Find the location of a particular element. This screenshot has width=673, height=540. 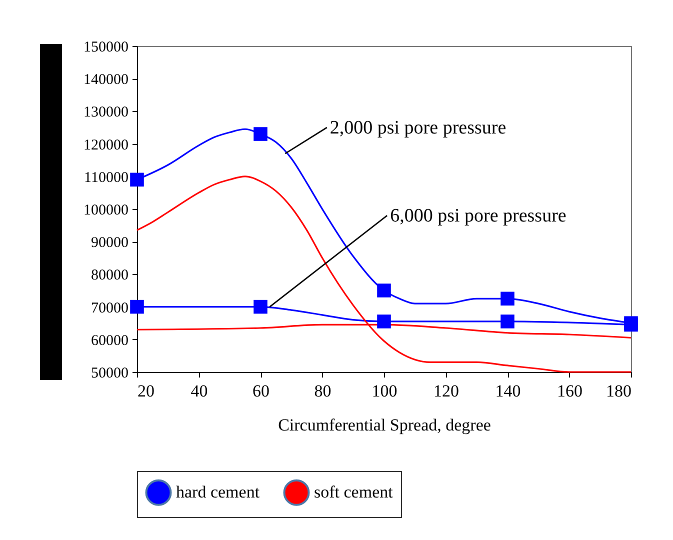

y-tick-label: 70000 is located at coordinates (109, 308).